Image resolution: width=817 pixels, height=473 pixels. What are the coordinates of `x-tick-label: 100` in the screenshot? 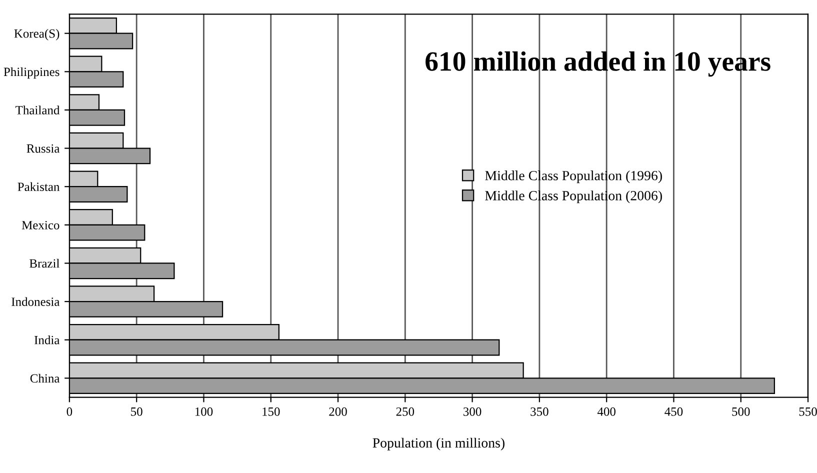 It's located at (204, 411).